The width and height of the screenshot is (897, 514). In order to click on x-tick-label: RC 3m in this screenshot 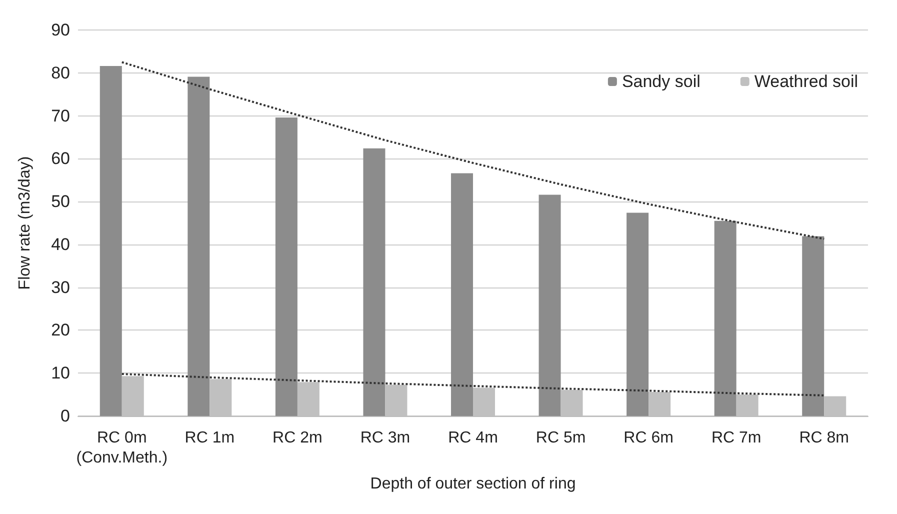, I will do `click(385, 438)`.